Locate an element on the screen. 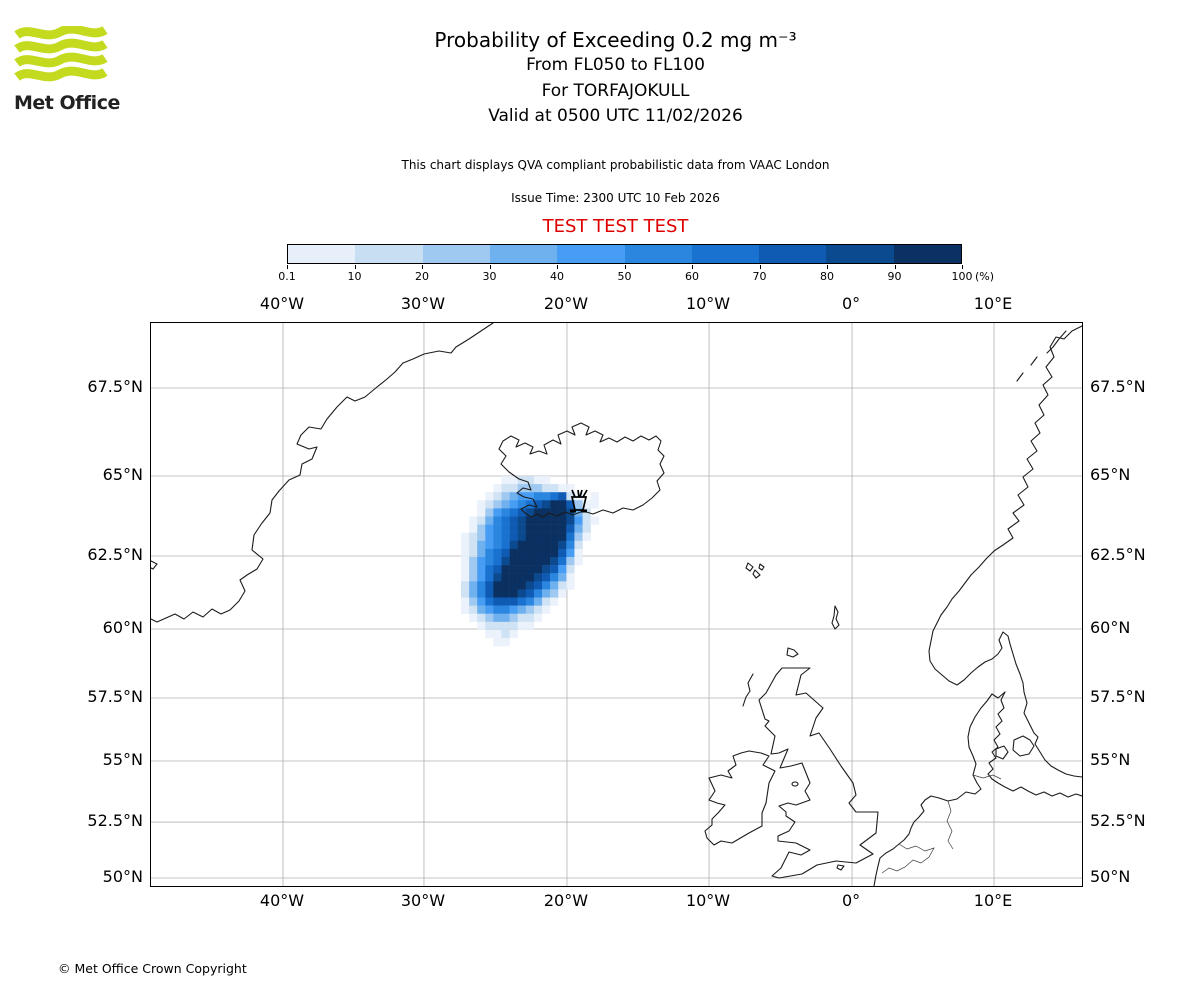 This screenshot has width=1200, height=1000. colorbar-tick-label: 80 is located at coordinates (827, 276).